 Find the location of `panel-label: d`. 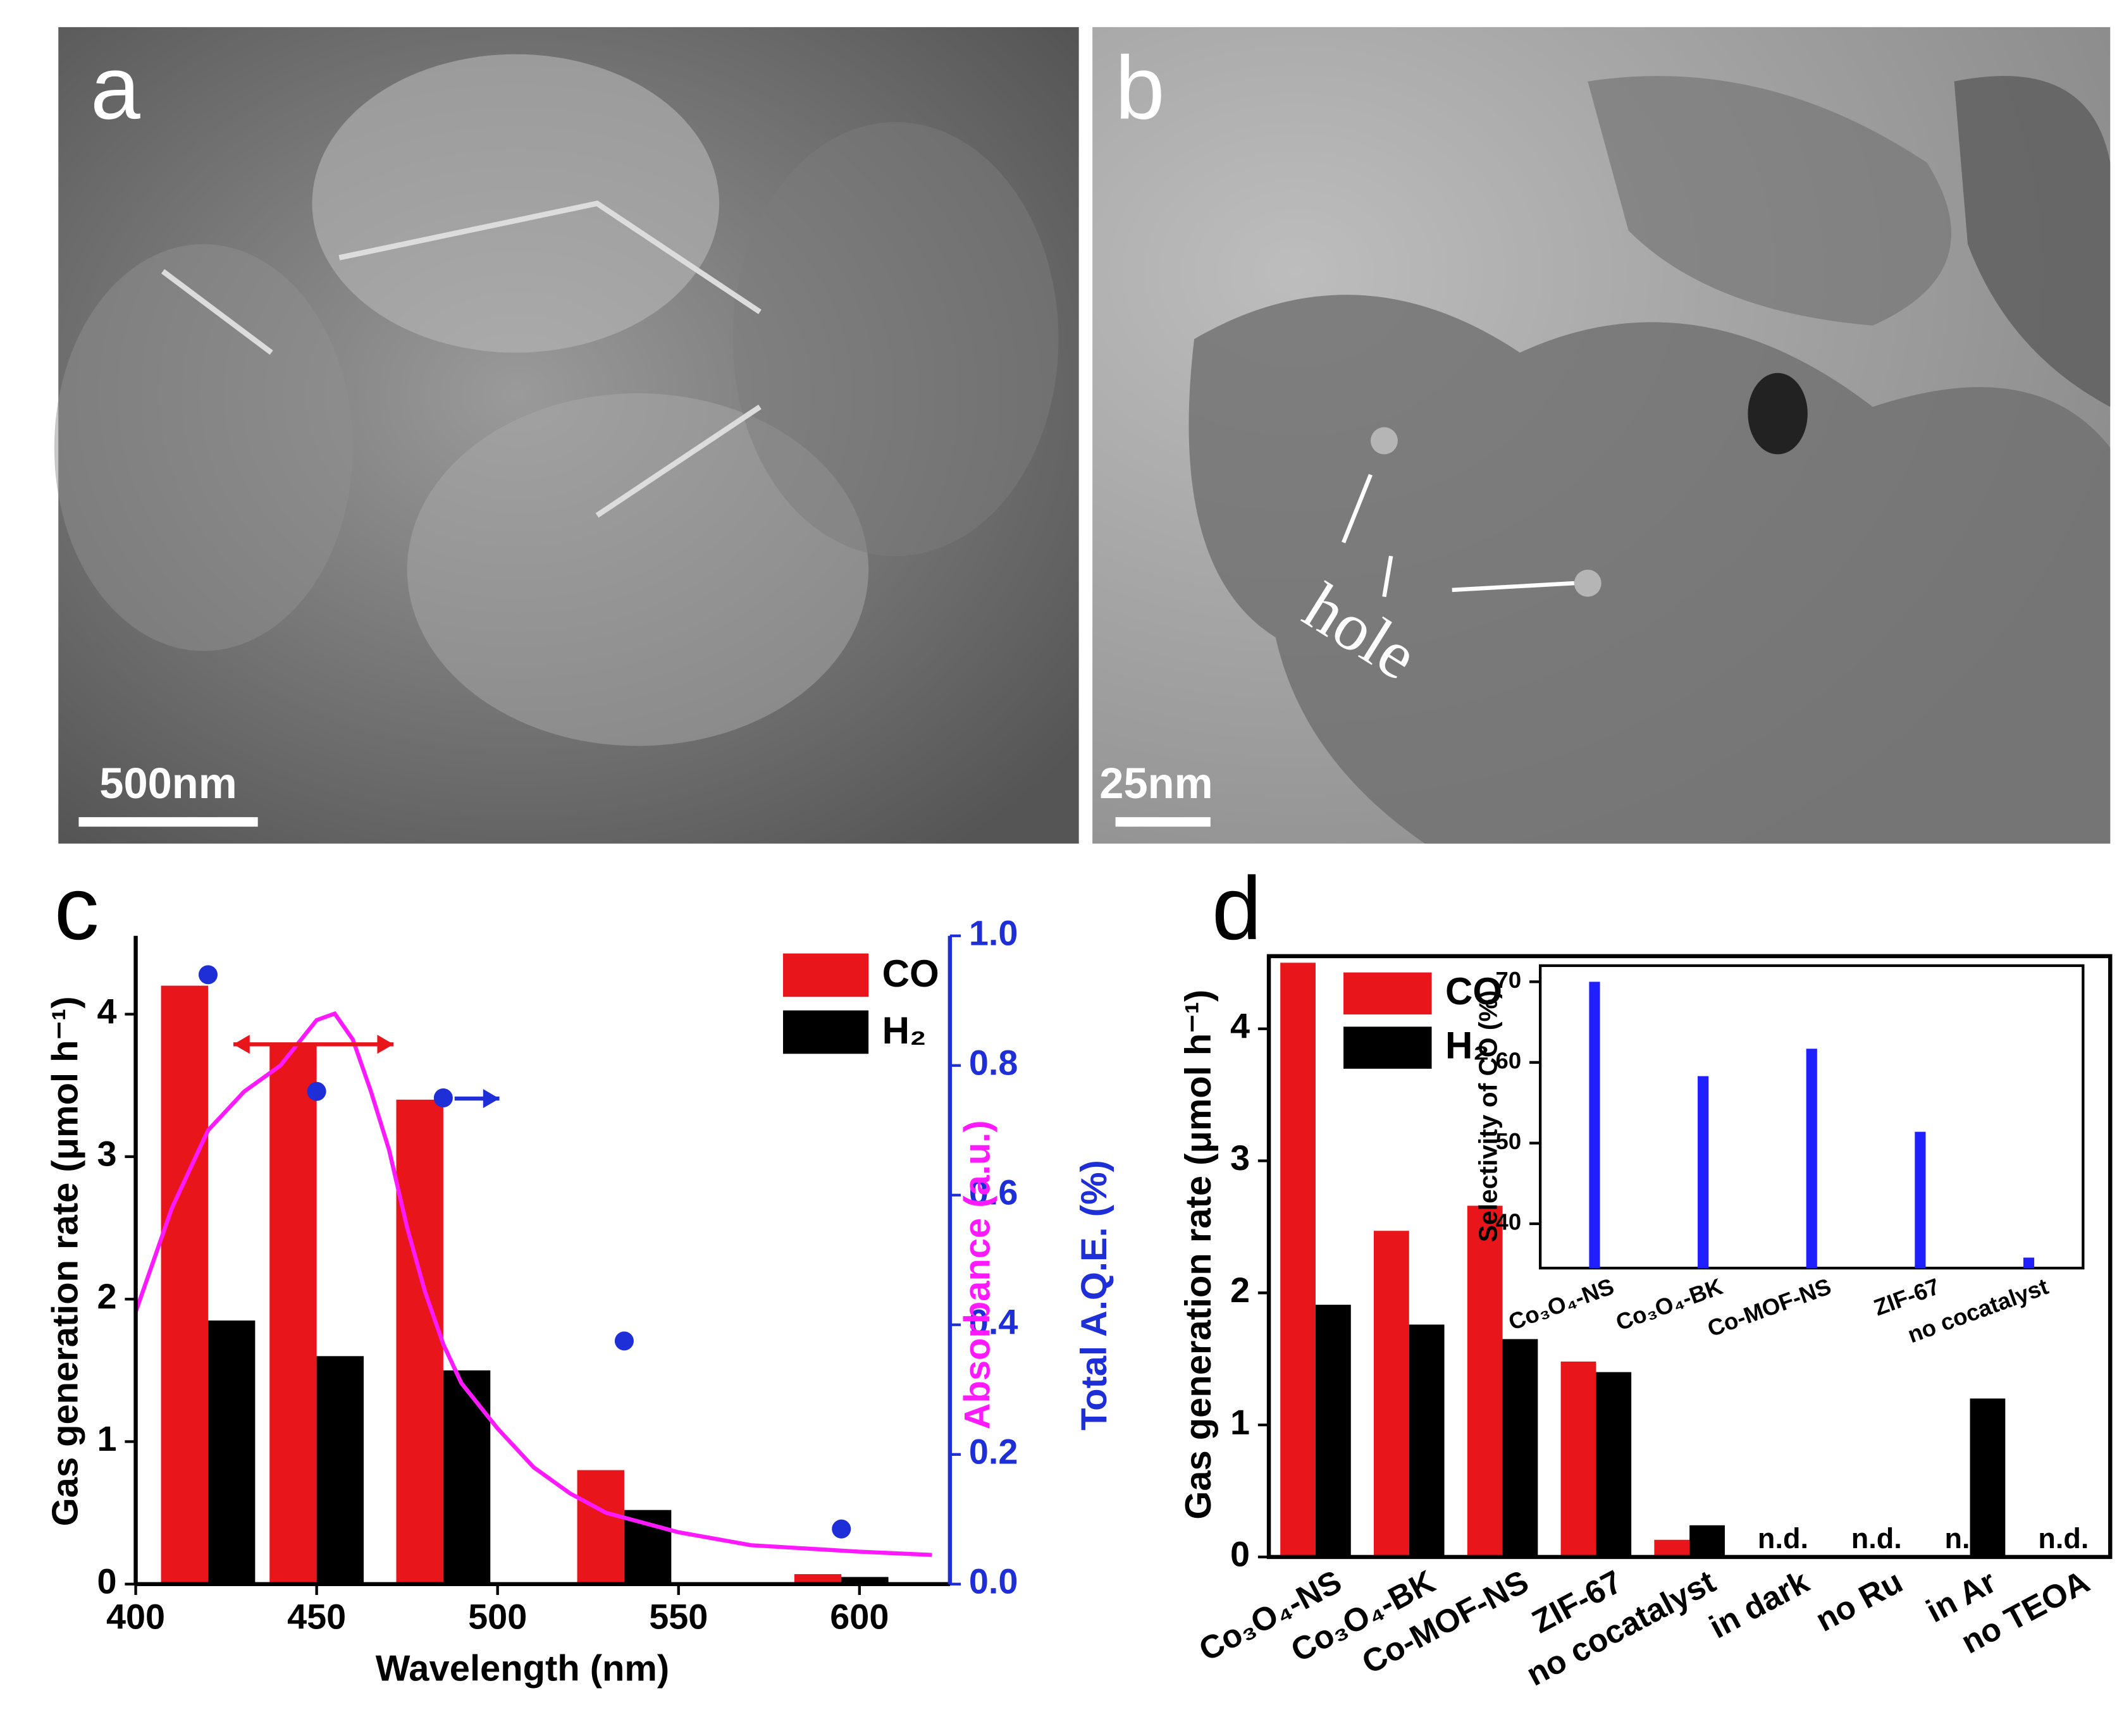

panel-label: d is located at coordinates (1237, 909).